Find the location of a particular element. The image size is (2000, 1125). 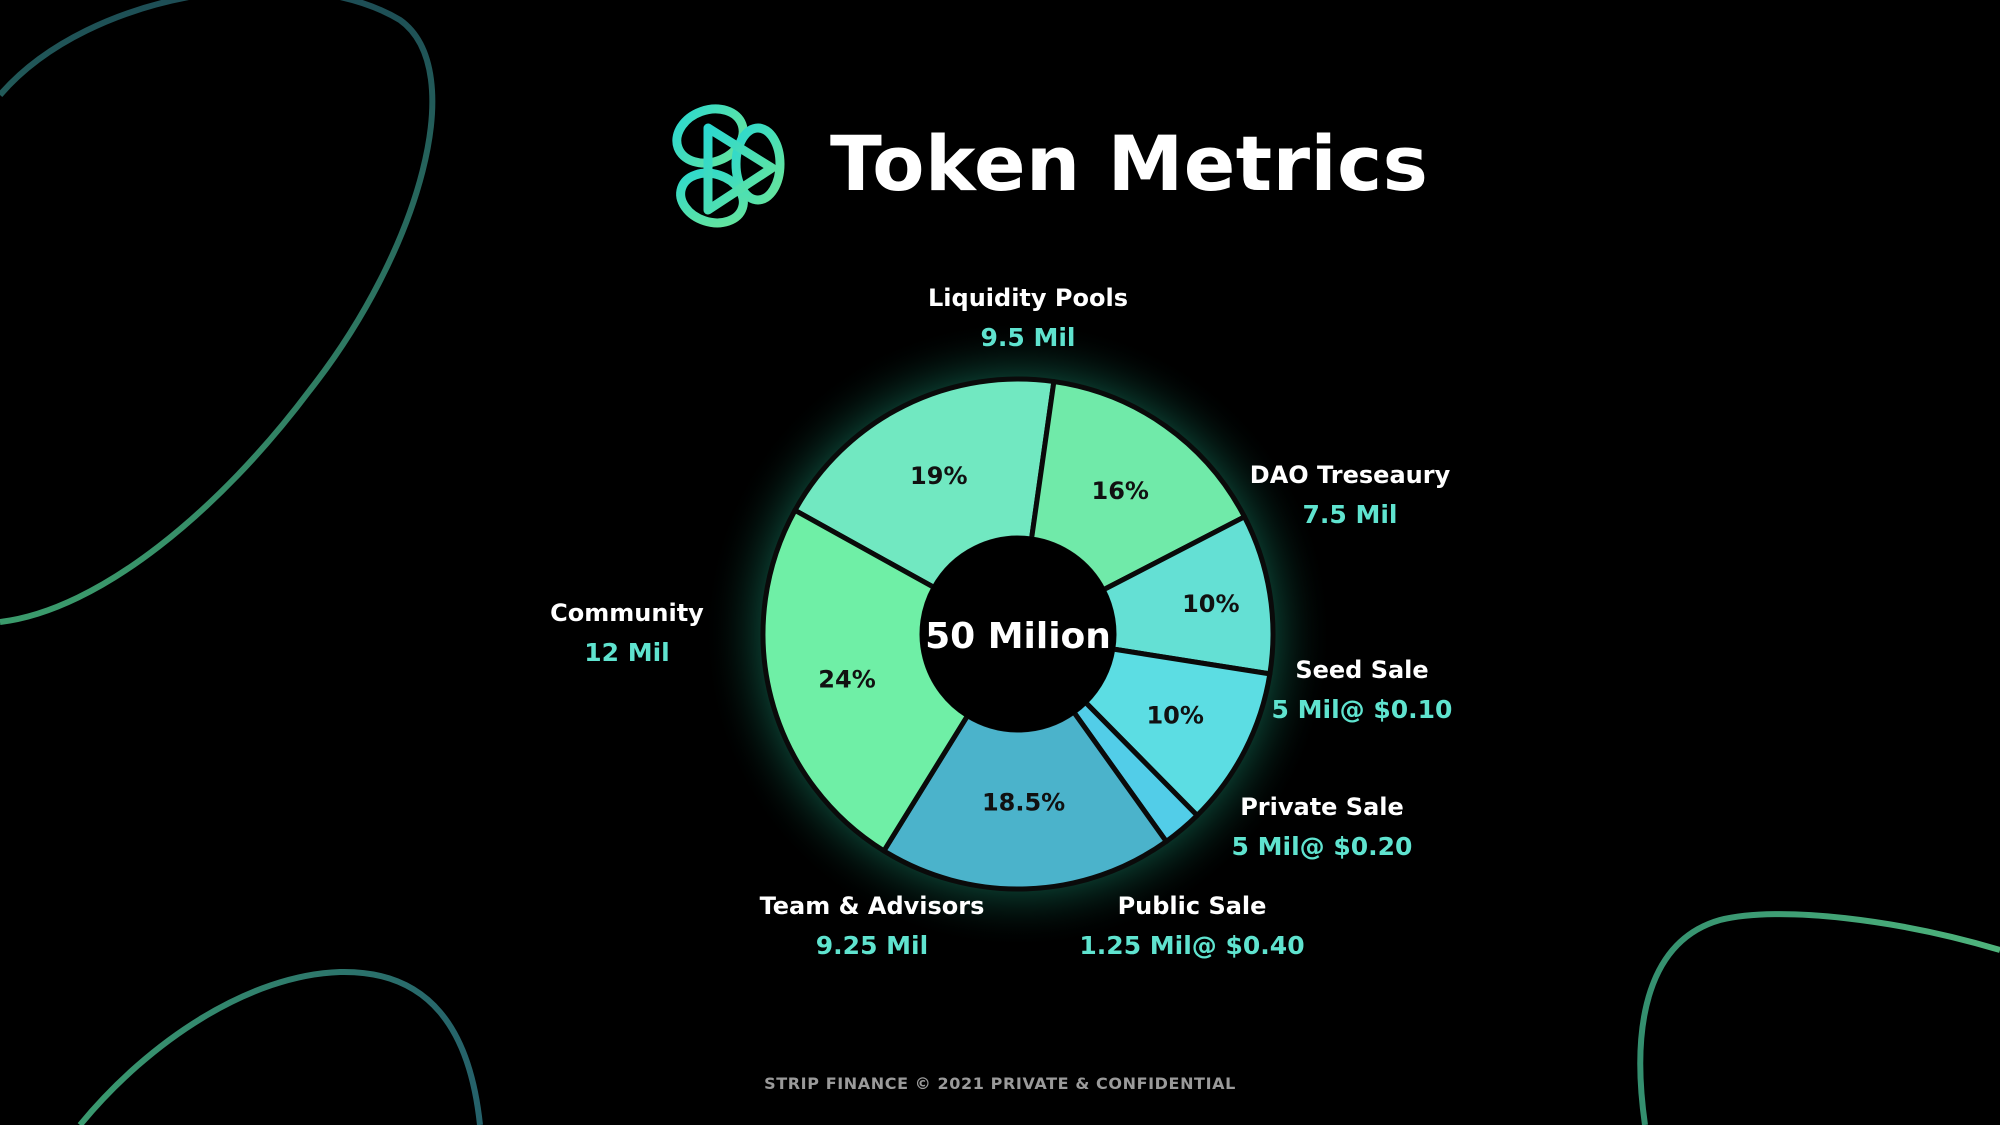

header: Token Metrics is located at coordinates (1044, 163).